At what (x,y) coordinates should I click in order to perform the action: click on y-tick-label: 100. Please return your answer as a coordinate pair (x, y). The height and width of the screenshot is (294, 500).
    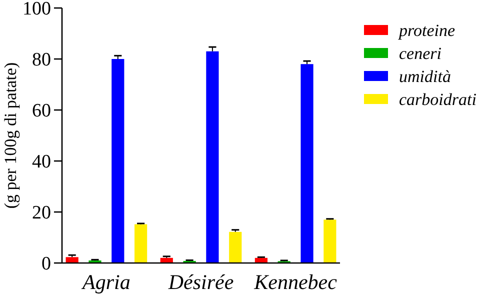
    Looking at the image, I should click on (36, 10).